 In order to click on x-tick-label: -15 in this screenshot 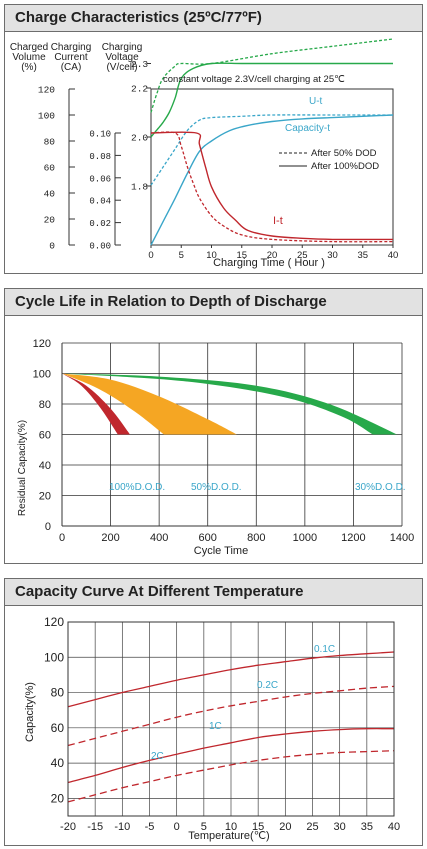, I will do `click(95, 827)`.